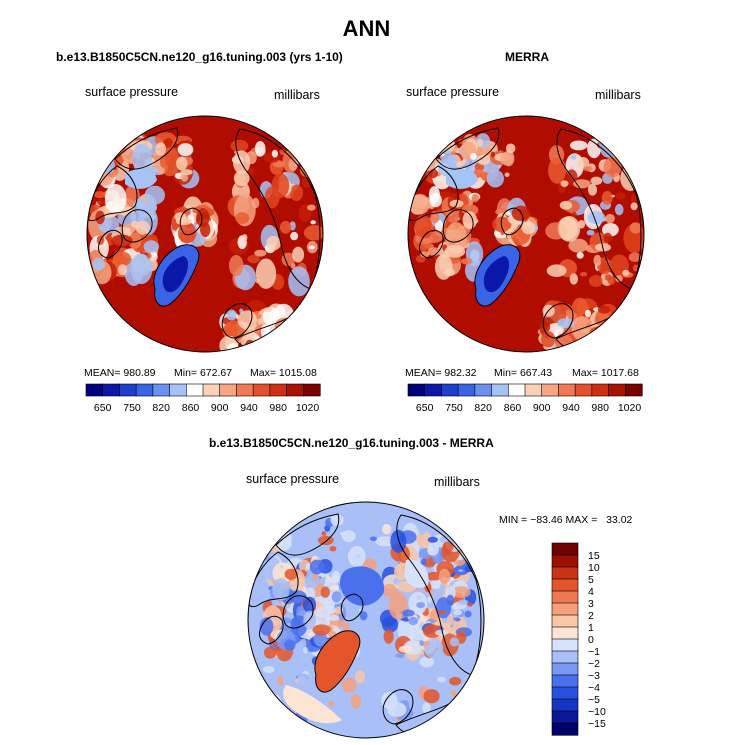  What do you see at coordinates (425, 408) in the screenshot?
I see `colorbar-tick-label: 650` at bounding box center [425, 408].